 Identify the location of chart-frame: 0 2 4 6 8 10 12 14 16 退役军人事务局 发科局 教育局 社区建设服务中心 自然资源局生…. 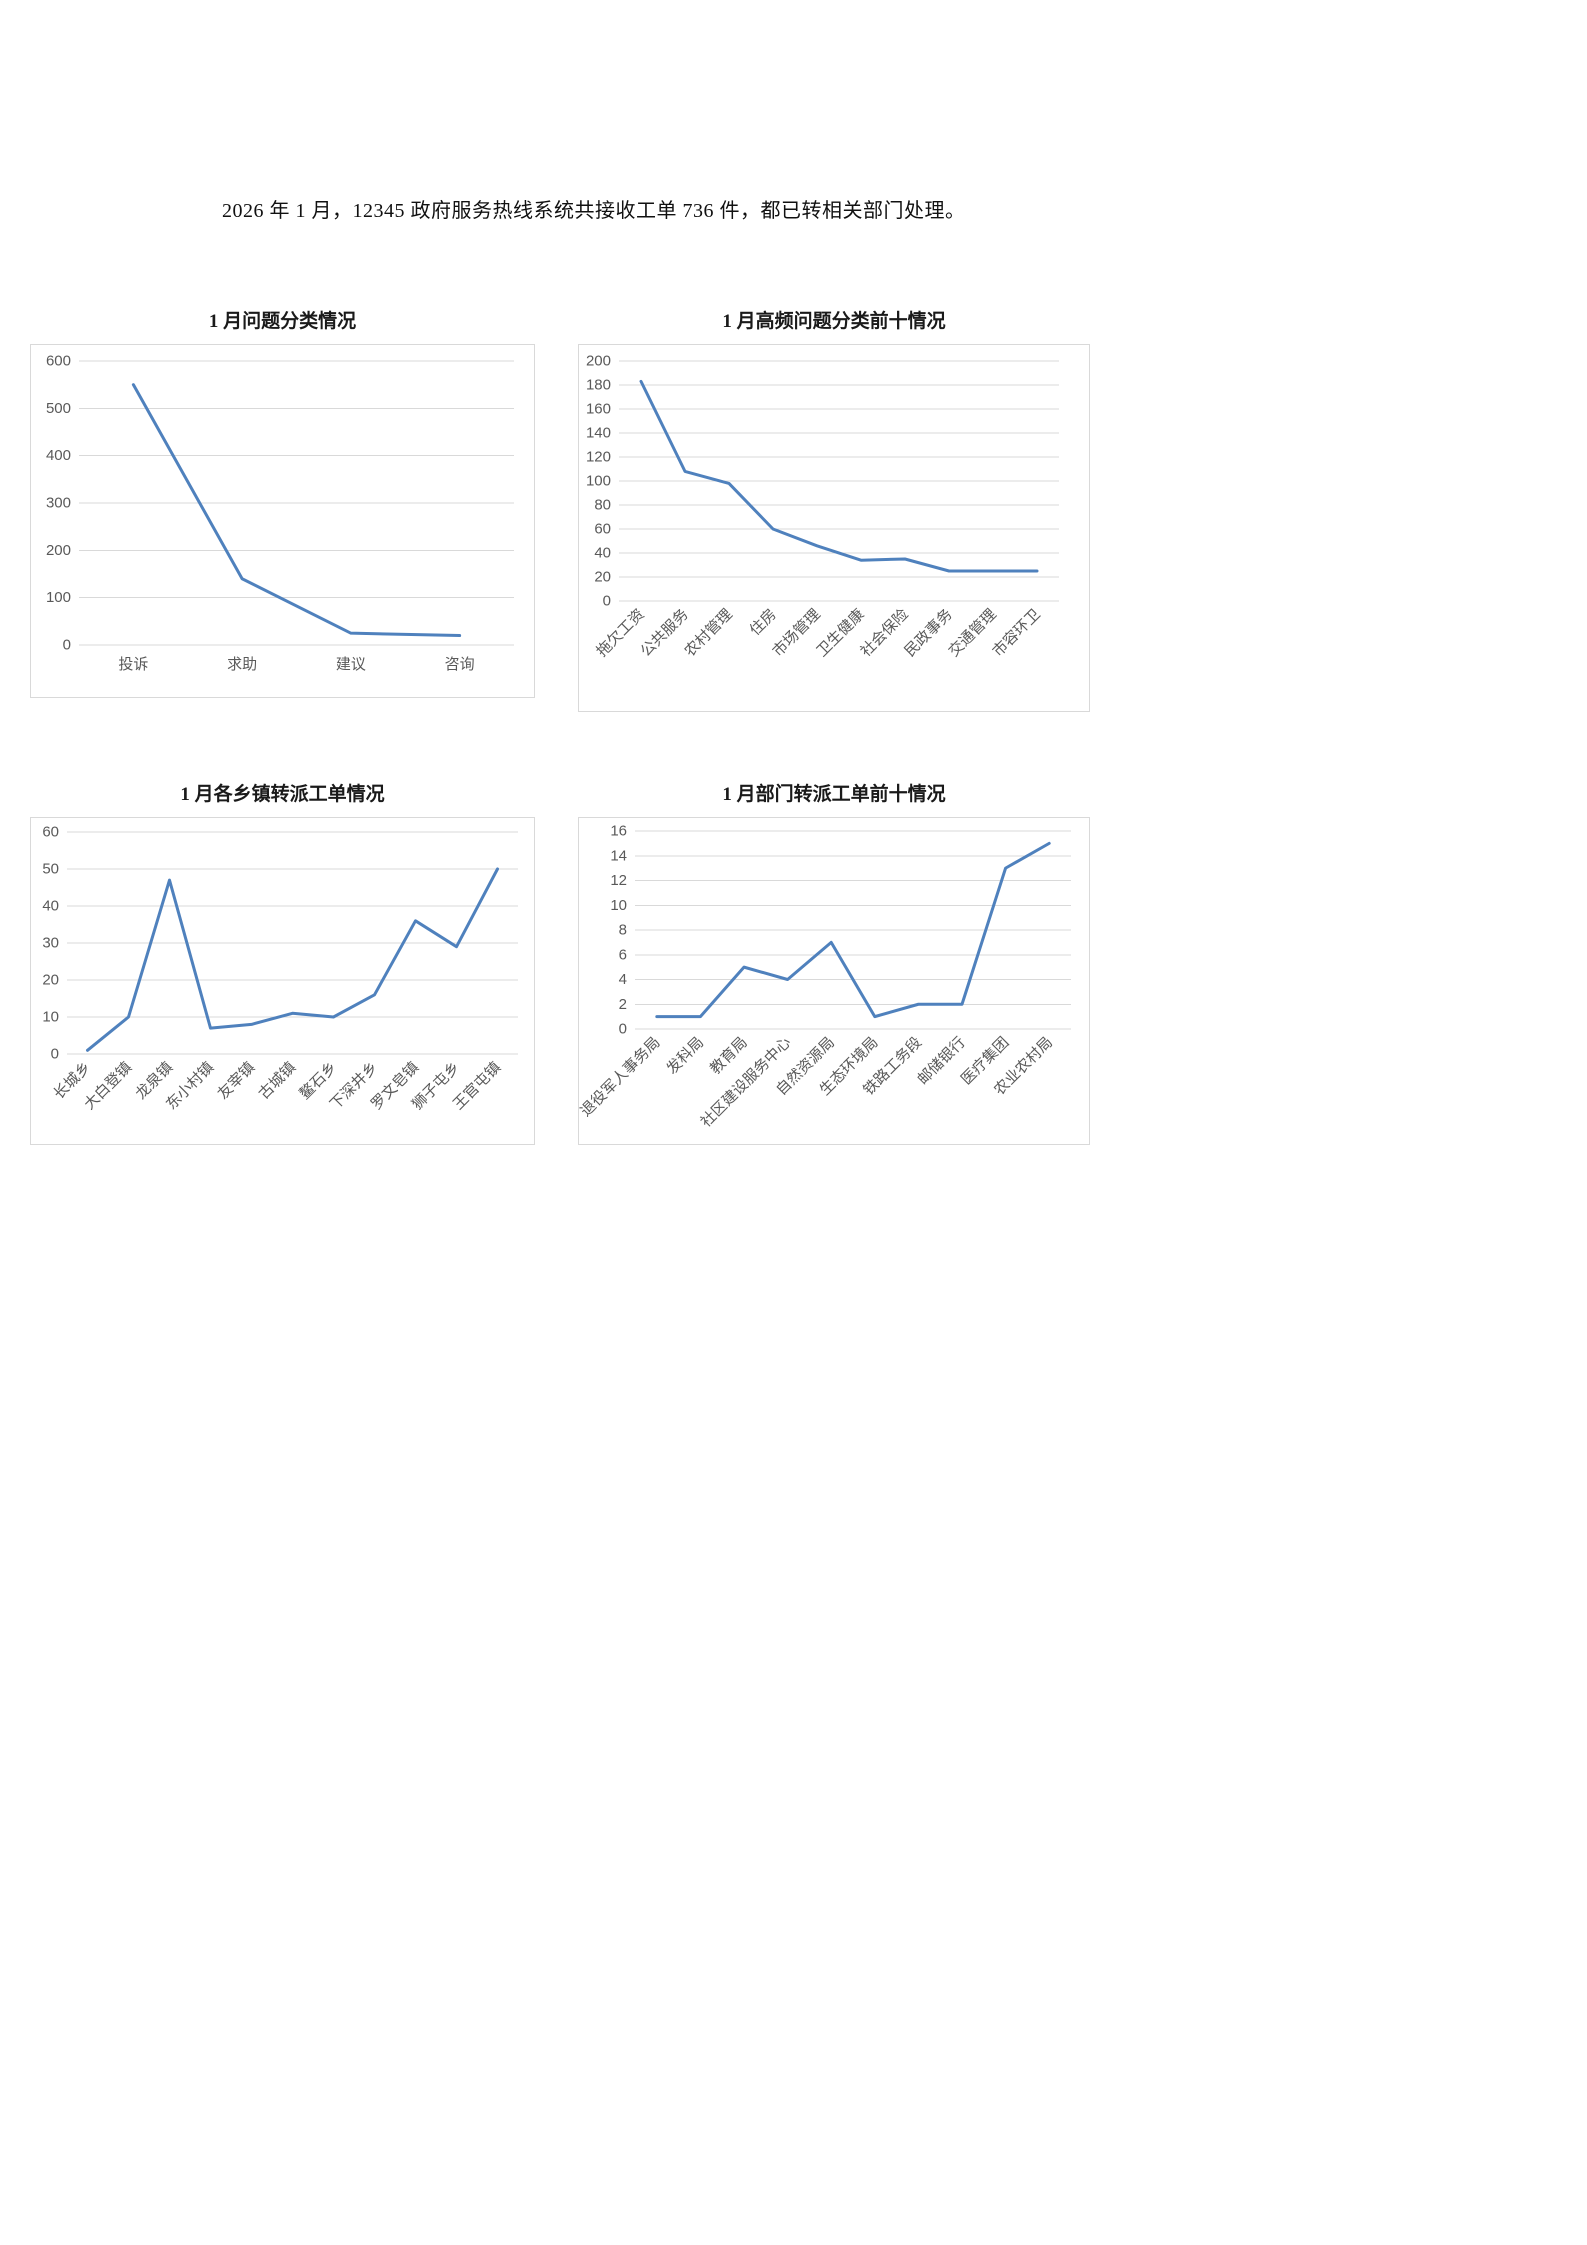
(834, 981).